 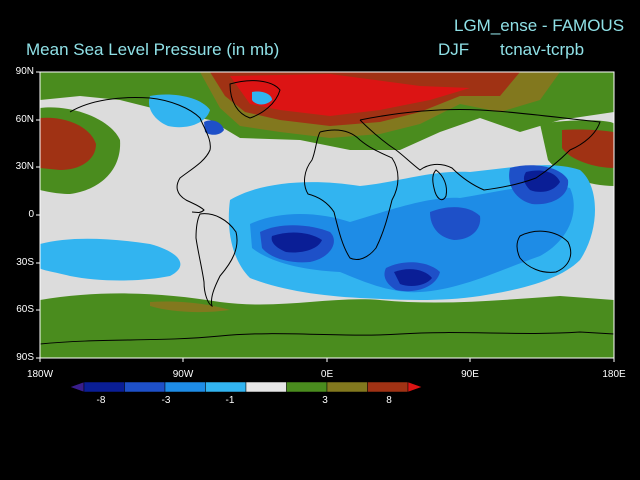 What do you see at coordinates (24, 71) in the screenshot?
I see `lat-label-90n: 90N` at bounding box center [24, 71].